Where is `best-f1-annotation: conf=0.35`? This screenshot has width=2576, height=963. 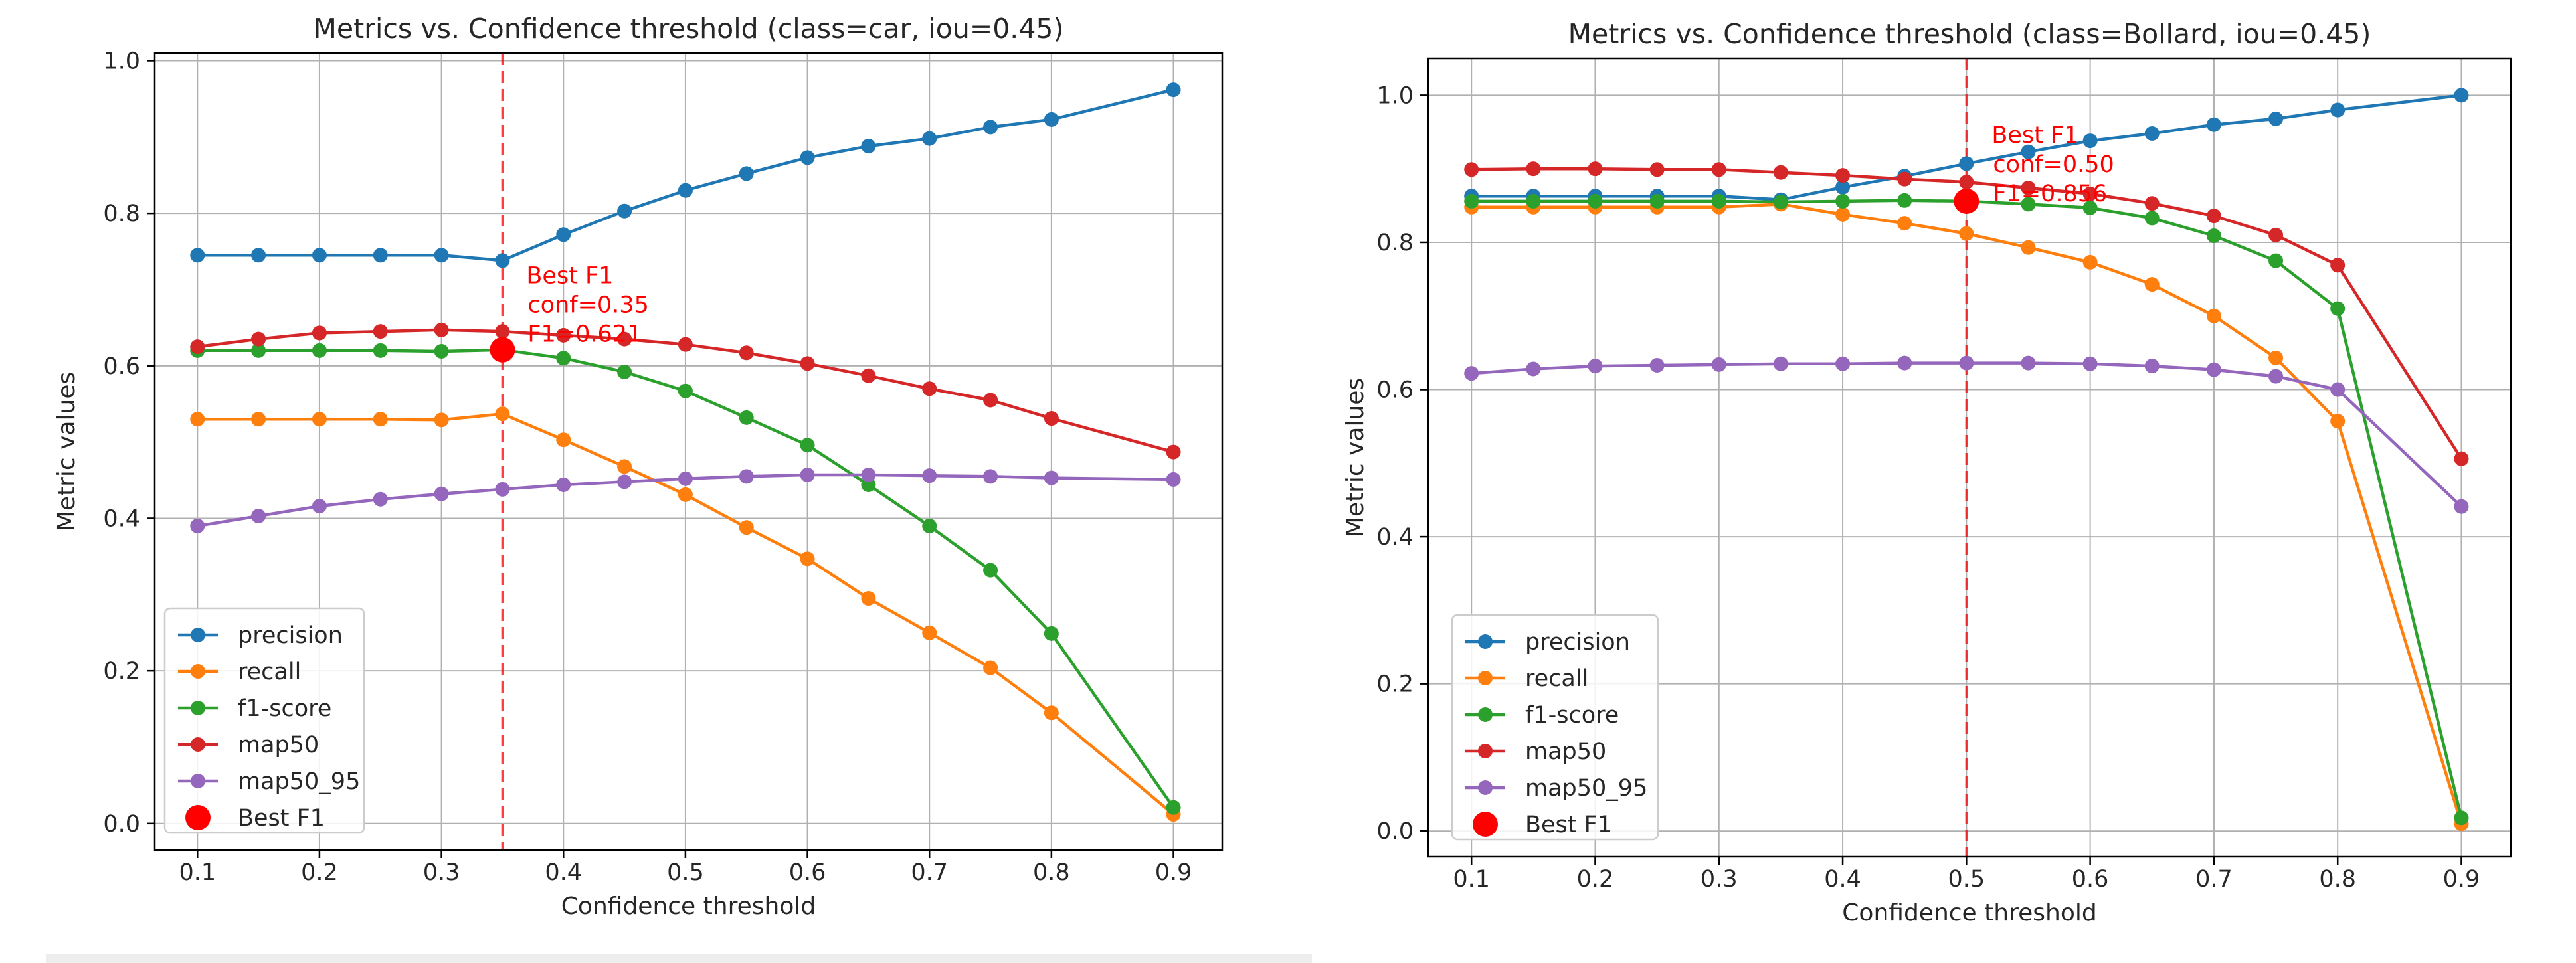
best-f1-annotation: conf=0.35 is located at coordinates (587, 305).